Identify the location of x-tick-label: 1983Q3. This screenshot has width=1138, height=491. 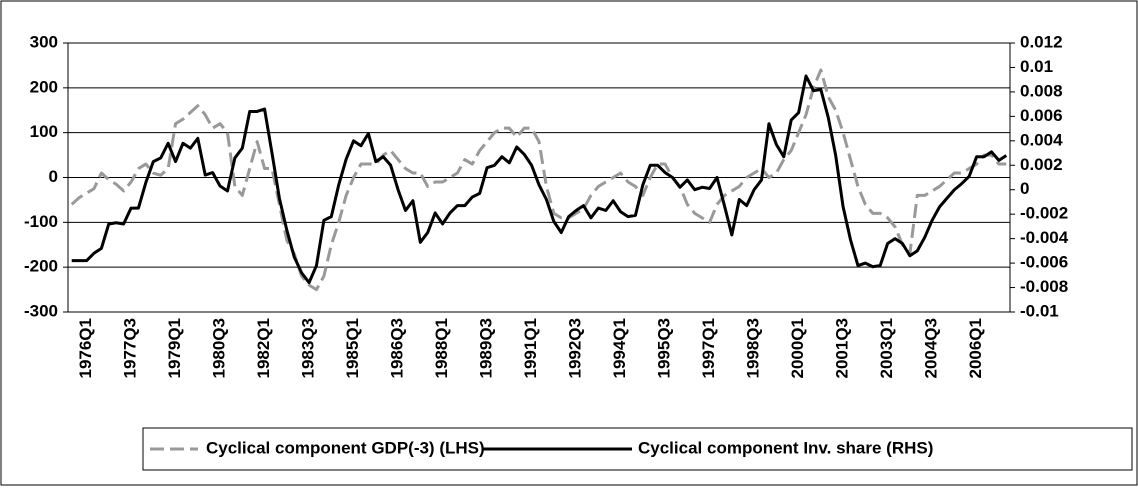
(308, 348).